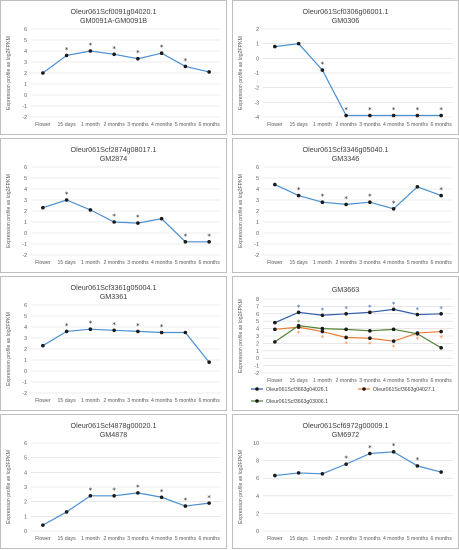 This screenshot has height=550, width=459. I want to click on chart-title: Oleur061Scf0091g04020.1, so click(113, 11).